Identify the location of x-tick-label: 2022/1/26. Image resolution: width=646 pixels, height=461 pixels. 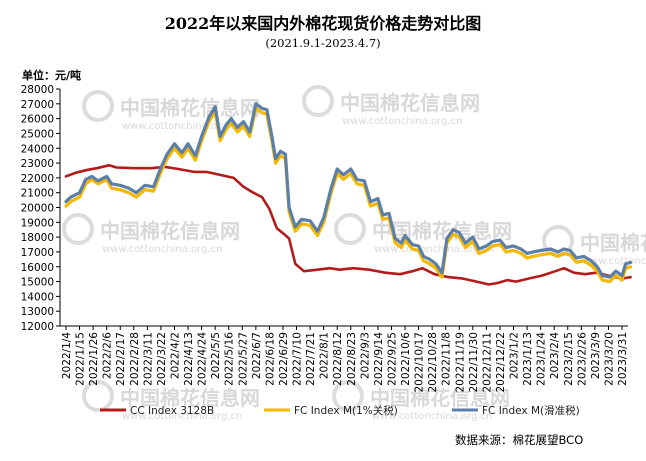
(94, 359).